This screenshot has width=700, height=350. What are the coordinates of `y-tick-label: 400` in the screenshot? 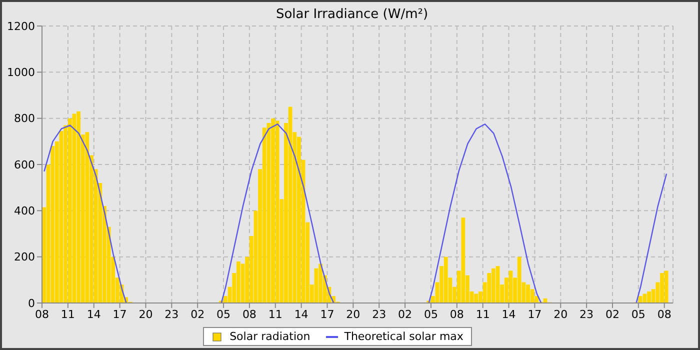 It's located at (24, 211).